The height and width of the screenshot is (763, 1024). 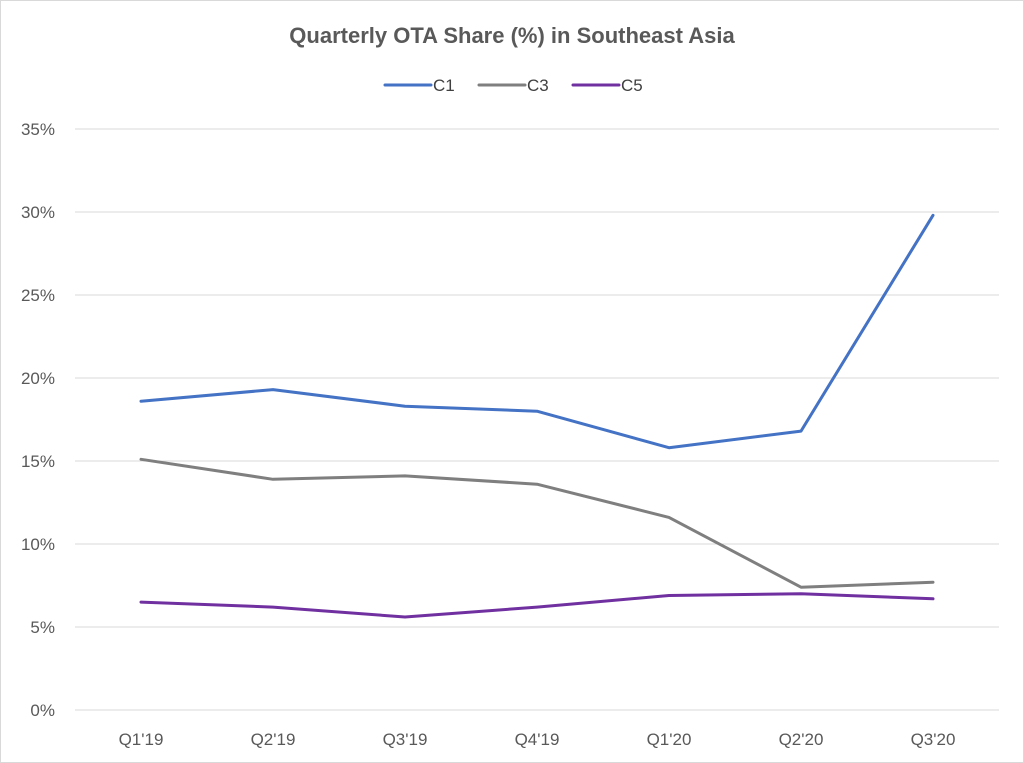 What do you see at coordinates (273, 739) in the screenshot?
I see `x-tick-label: Q2'19` at bounding box center [273, 739].